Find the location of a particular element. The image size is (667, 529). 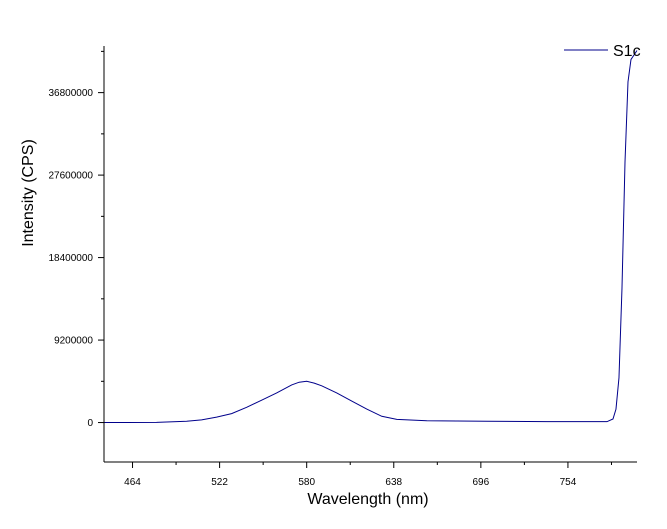

x-tick-label: 522 is located at coordinates (219, 482).